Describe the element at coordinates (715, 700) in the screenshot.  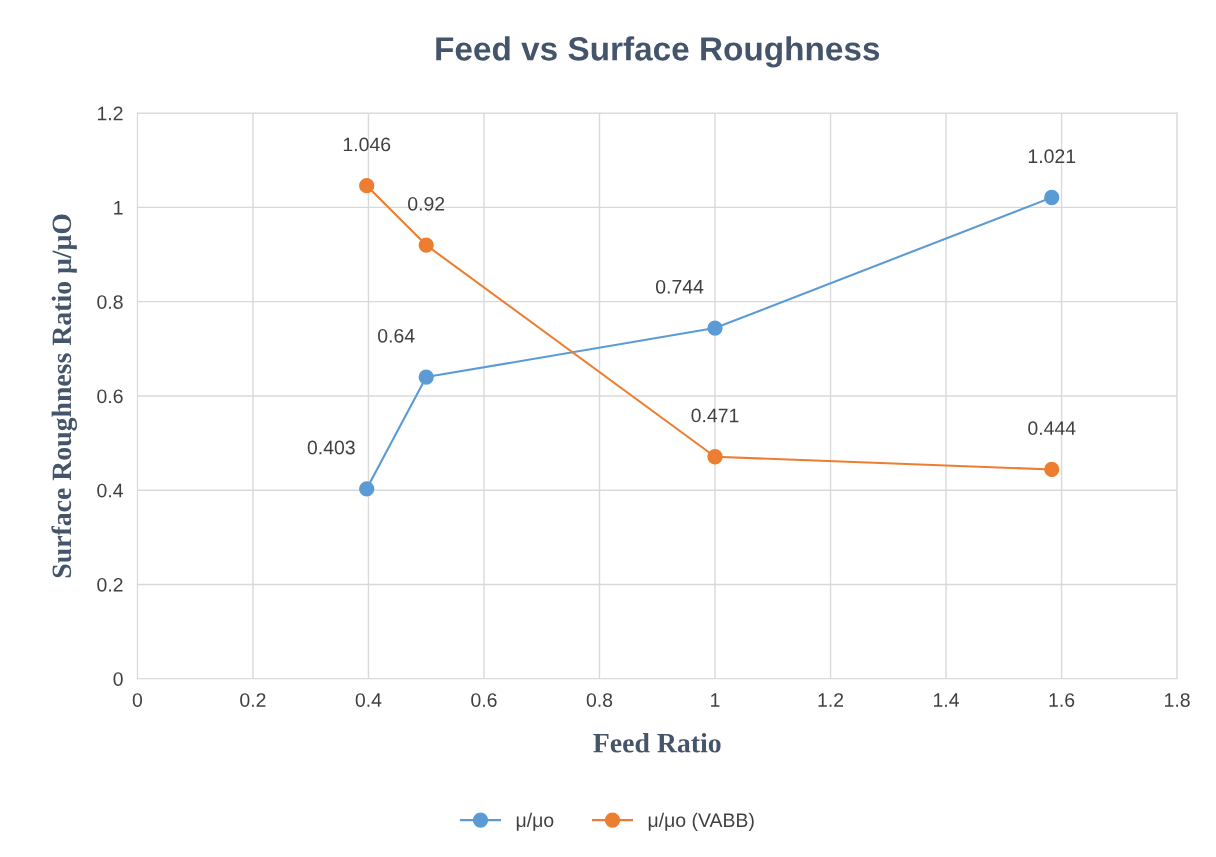
I see `x-tick-label: 1` at that location.